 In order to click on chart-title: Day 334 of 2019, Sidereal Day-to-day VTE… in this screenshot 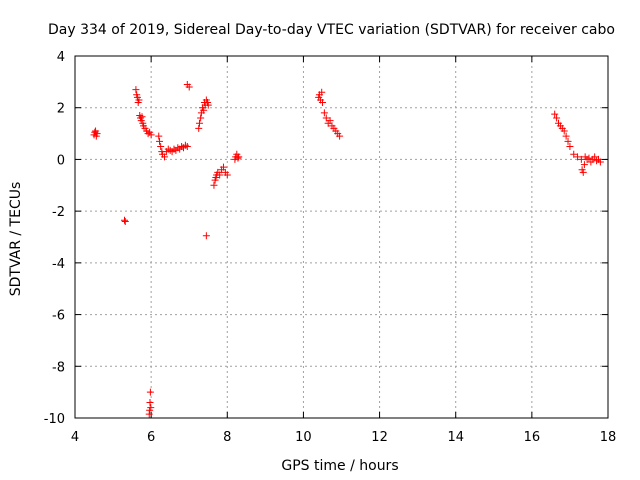, I will do `click(331, 30)`.